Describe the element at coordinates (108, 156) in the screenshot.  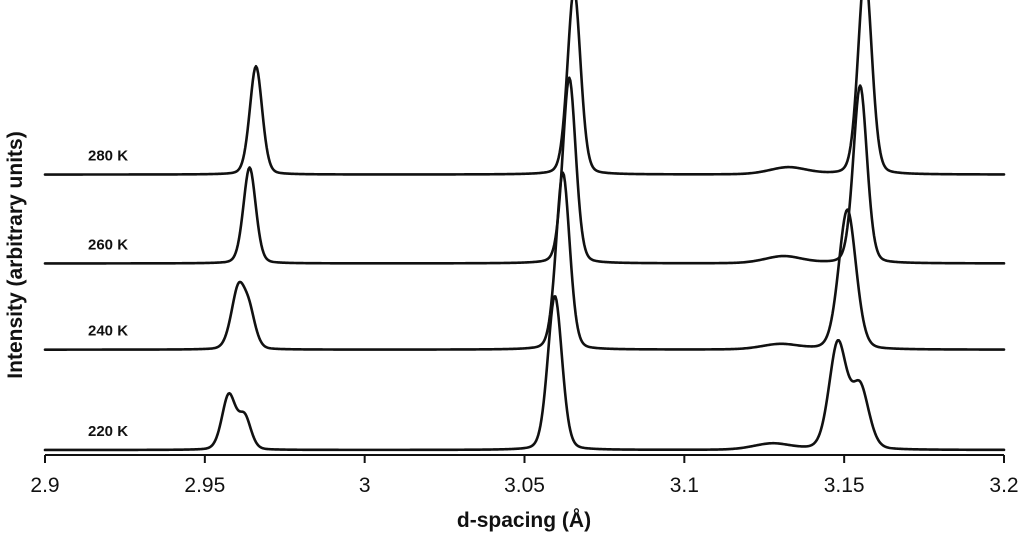
I see `series-label: 280 K` at that location.